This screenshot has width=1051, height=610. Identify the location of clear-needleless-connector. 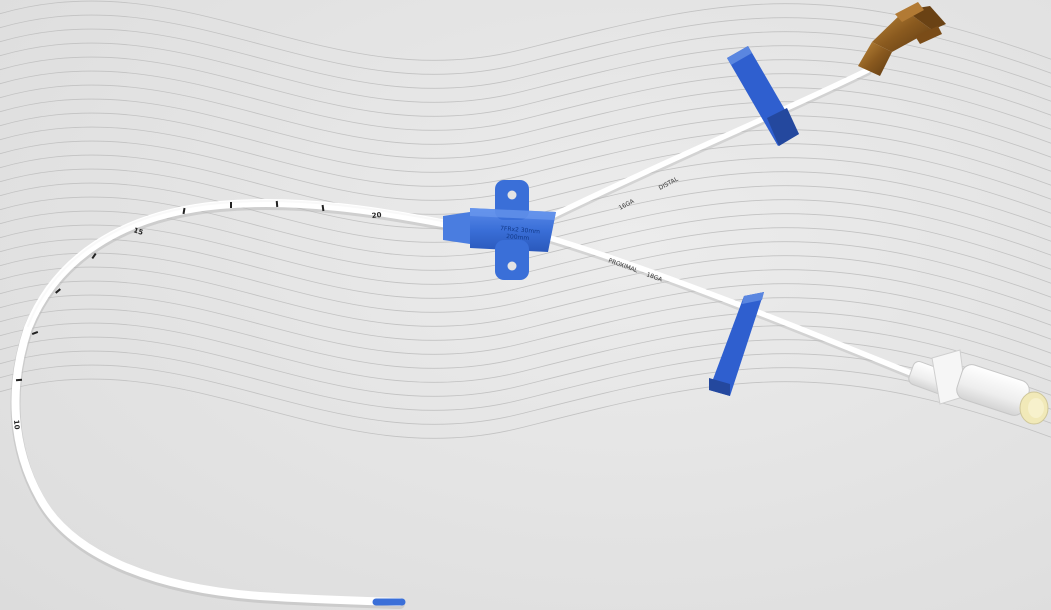
(978, 387).